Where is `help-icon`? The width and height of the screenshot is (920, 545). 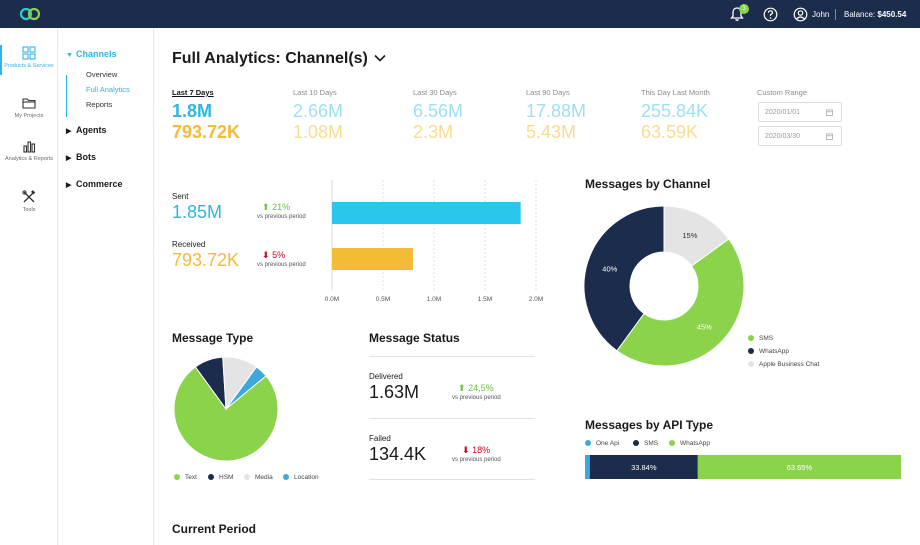
help-icon is located at coordinates (770, 14).